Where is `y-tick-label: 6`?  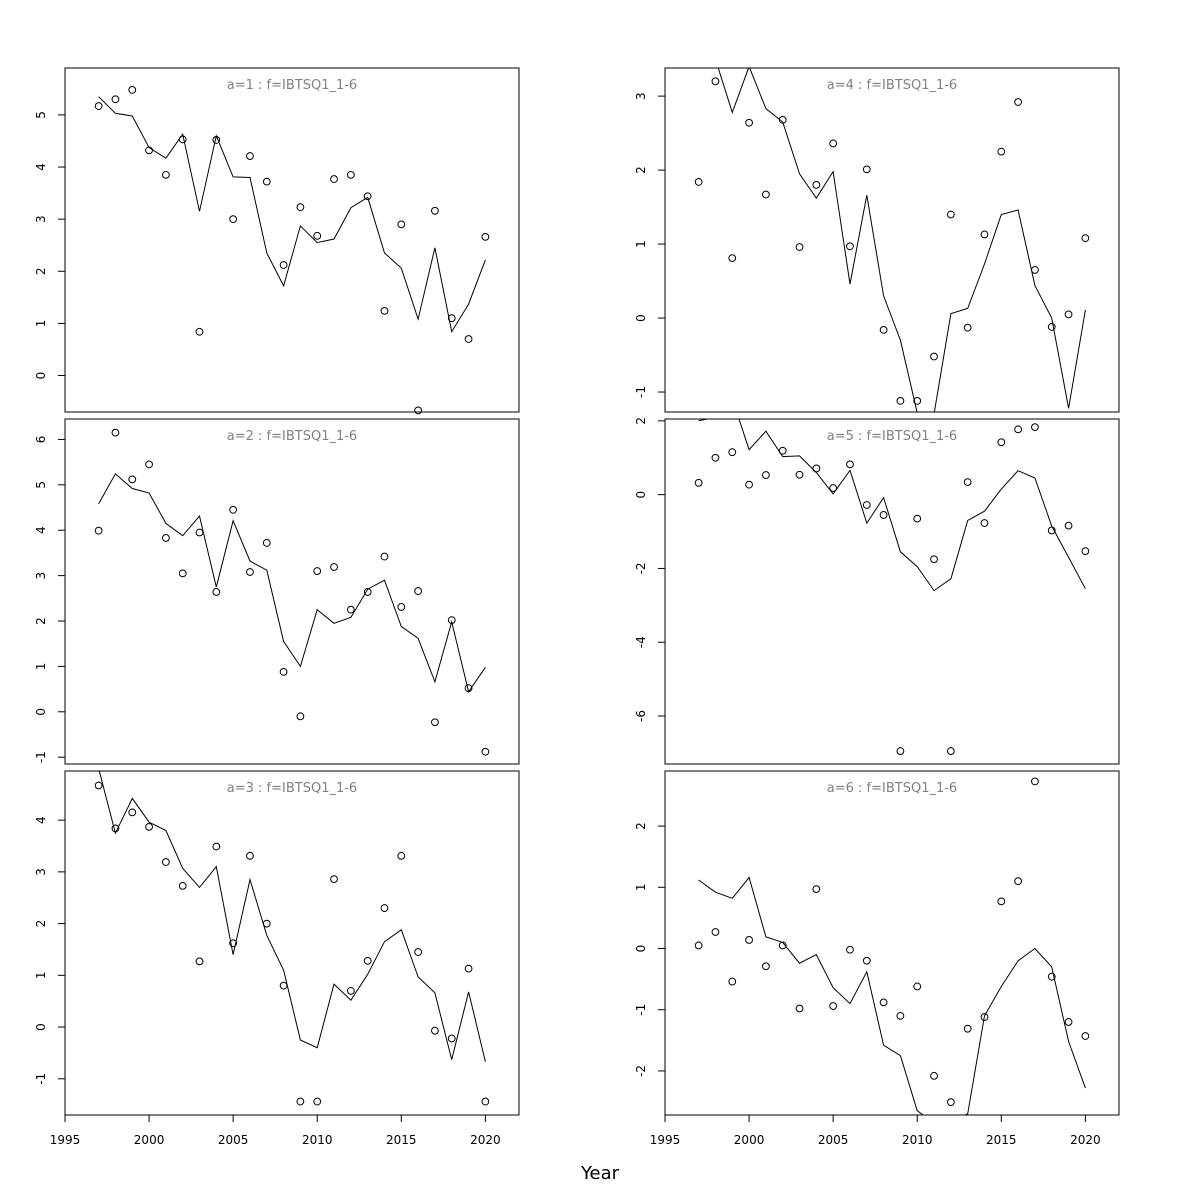
y-tick-label: 6 is located at coordinates (41, 440).